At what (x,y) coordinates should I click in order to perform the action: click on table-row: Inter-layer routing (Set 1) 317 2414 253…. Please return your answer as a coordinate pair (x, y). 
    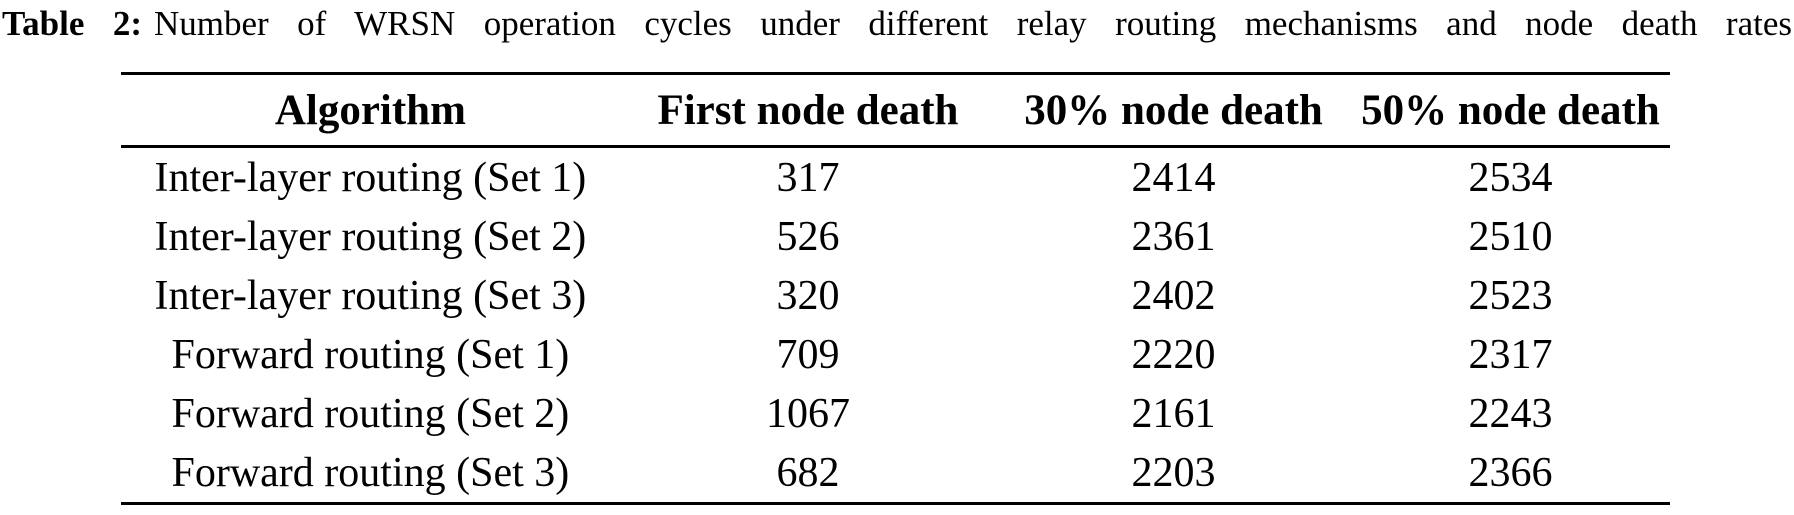
    Looking at the image, I should click on (895, 177).